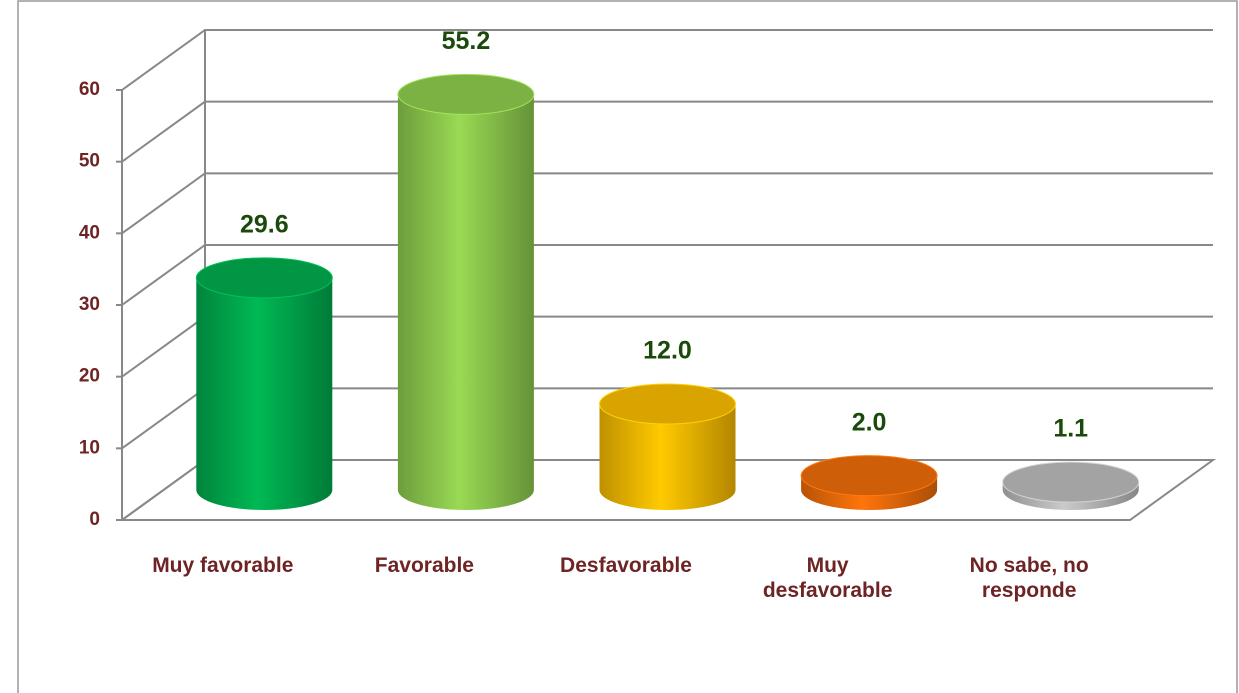 The height and width of the screenshot is (693, 1239). What do you see at coordinates (89, 376) in the screenshot?
I see `y-tick-label: 20` at bounding box center [89, 376].